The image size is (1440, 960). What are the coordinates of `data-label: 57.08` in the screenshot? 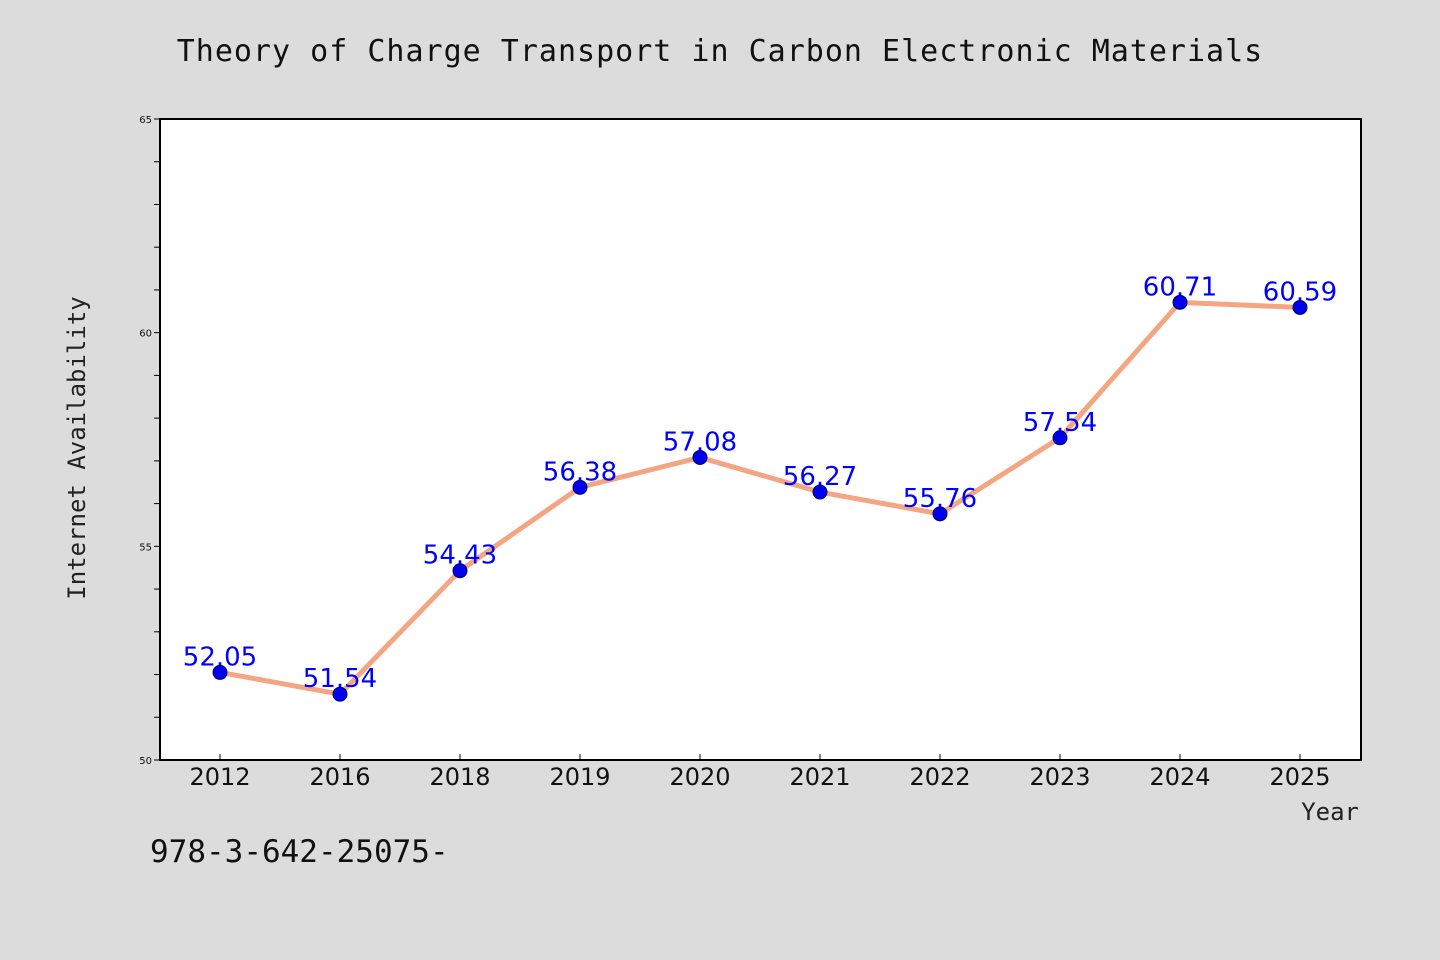 It's located at (700, 442).